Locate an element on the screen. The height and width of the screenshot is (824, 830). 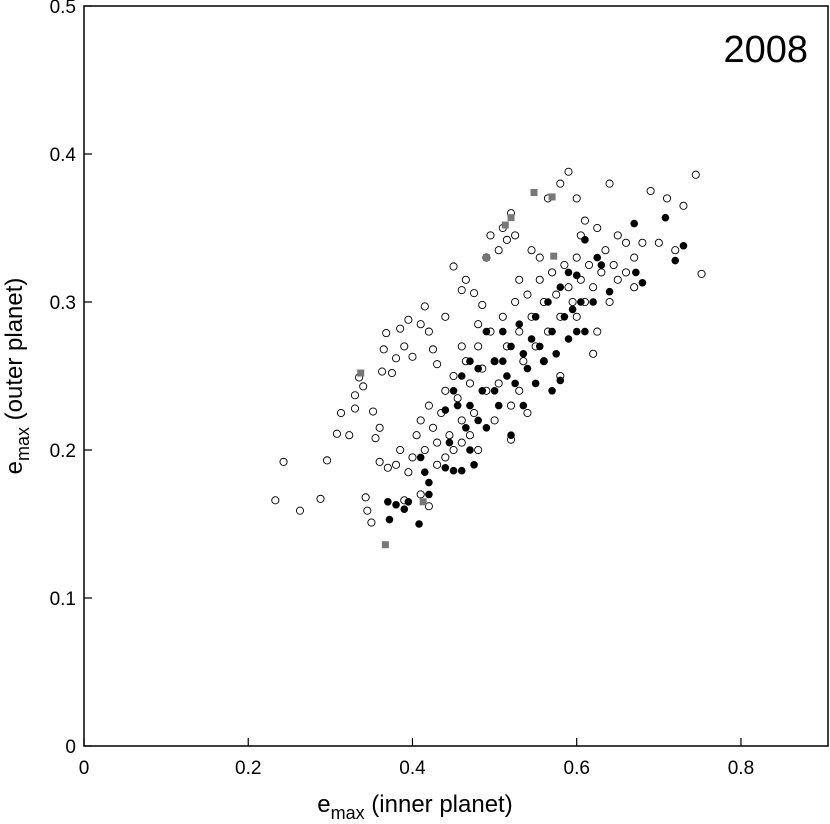
y-tick-label: 0.2 is located at coordinates (63, 451).